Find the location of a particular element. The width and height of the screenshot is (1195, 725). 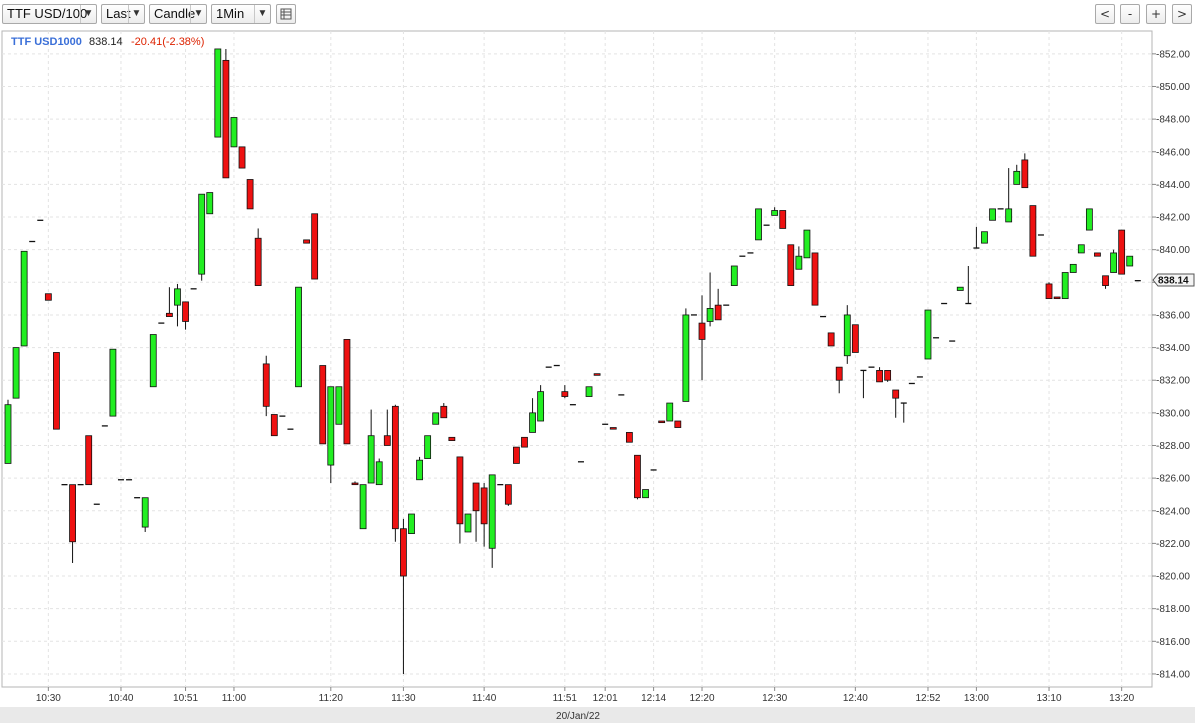

y-tick-label: -842.00 is located at coordinates (1173, 218).